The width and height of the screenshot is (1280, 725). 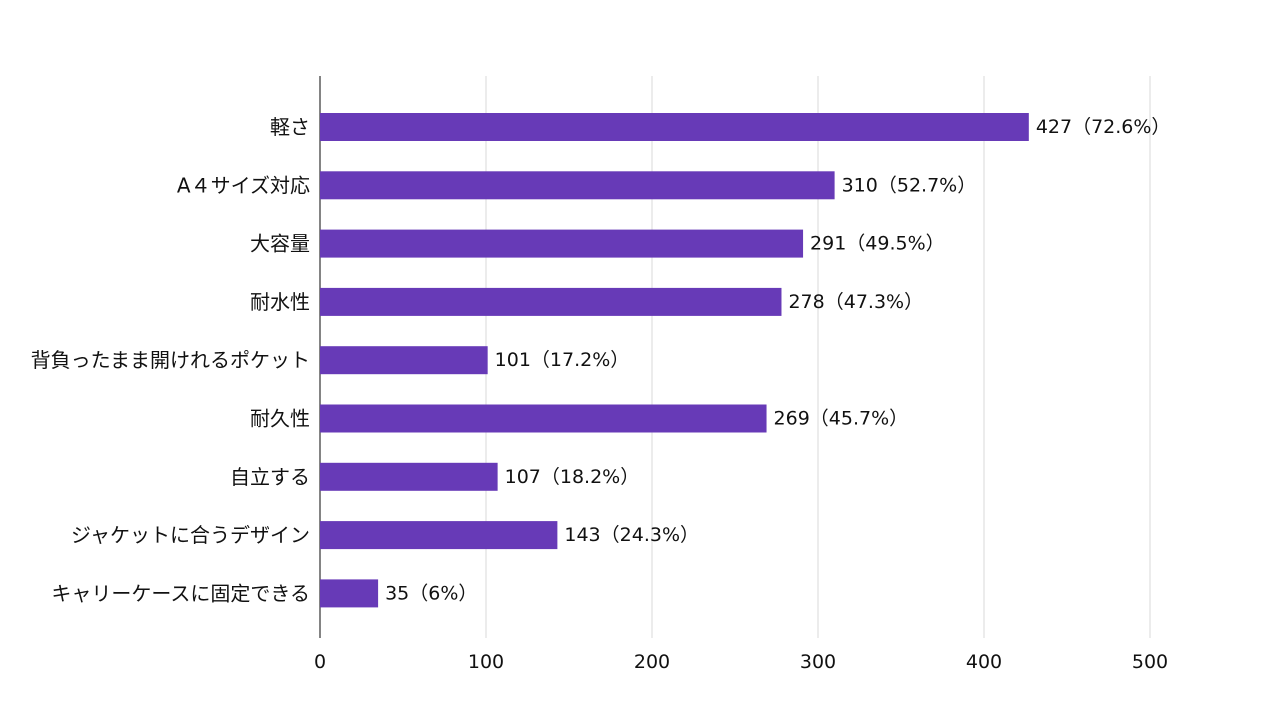 What do you see at coordinates (320, 662) in the screenshot?
I see `x-tick-label-0: 0` at bounding box center [320, 662].